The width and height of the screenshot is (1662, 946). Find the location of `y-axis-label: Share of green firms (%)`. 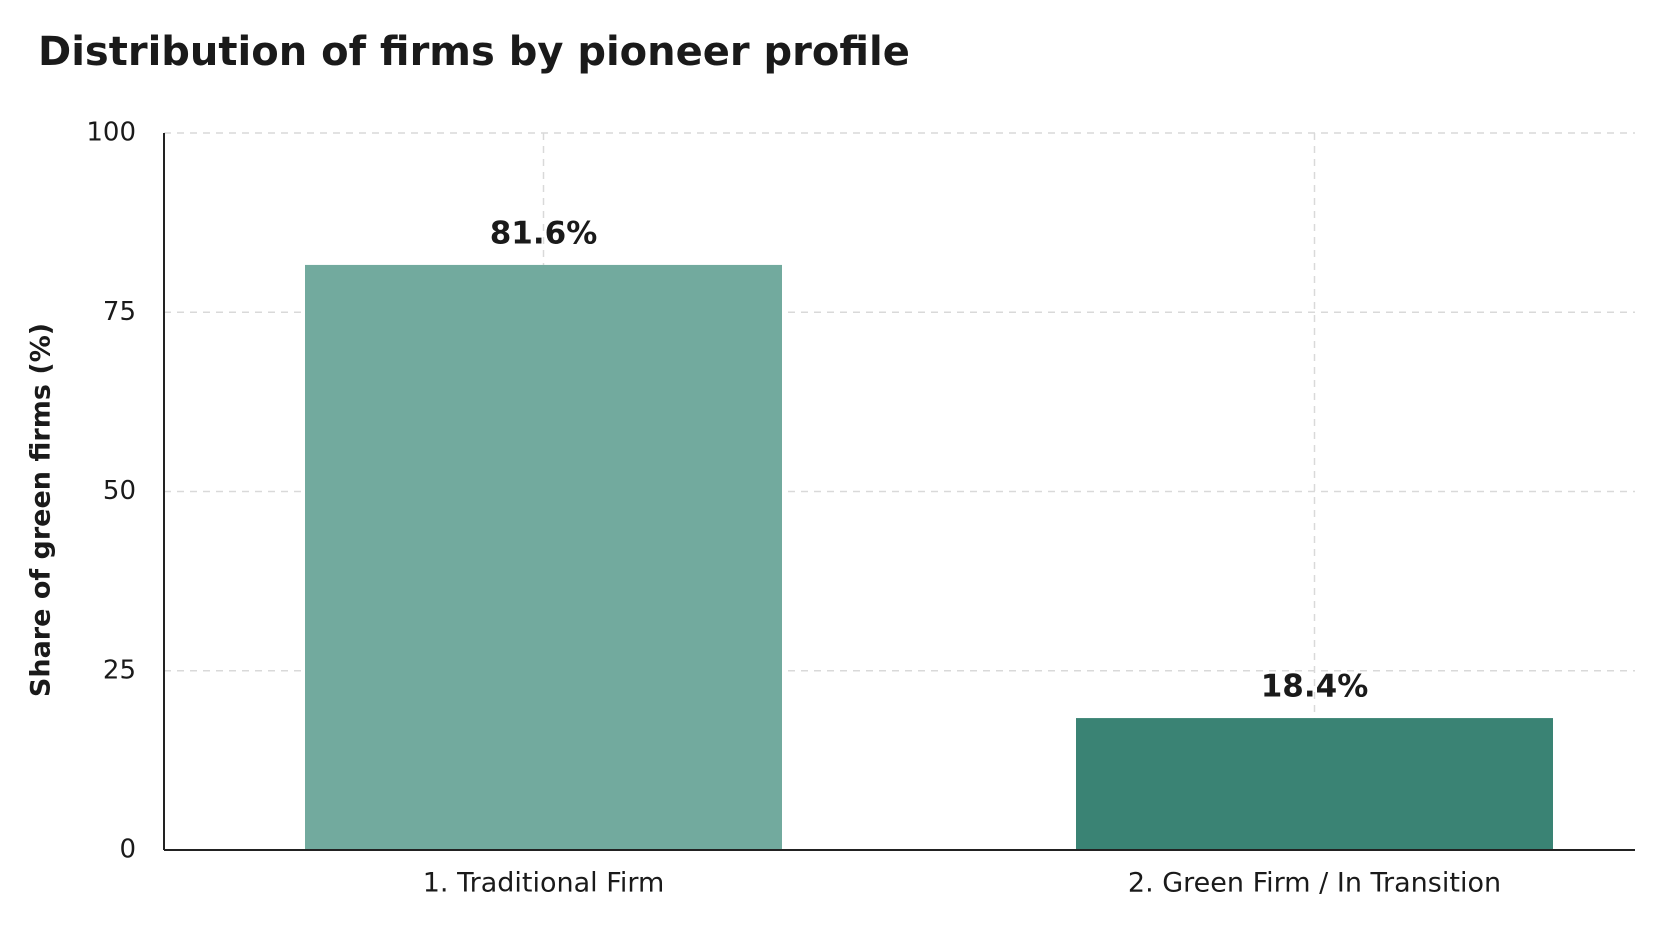

y-axis-label: Share of green firms (%) is located at coordinates (41, 510).